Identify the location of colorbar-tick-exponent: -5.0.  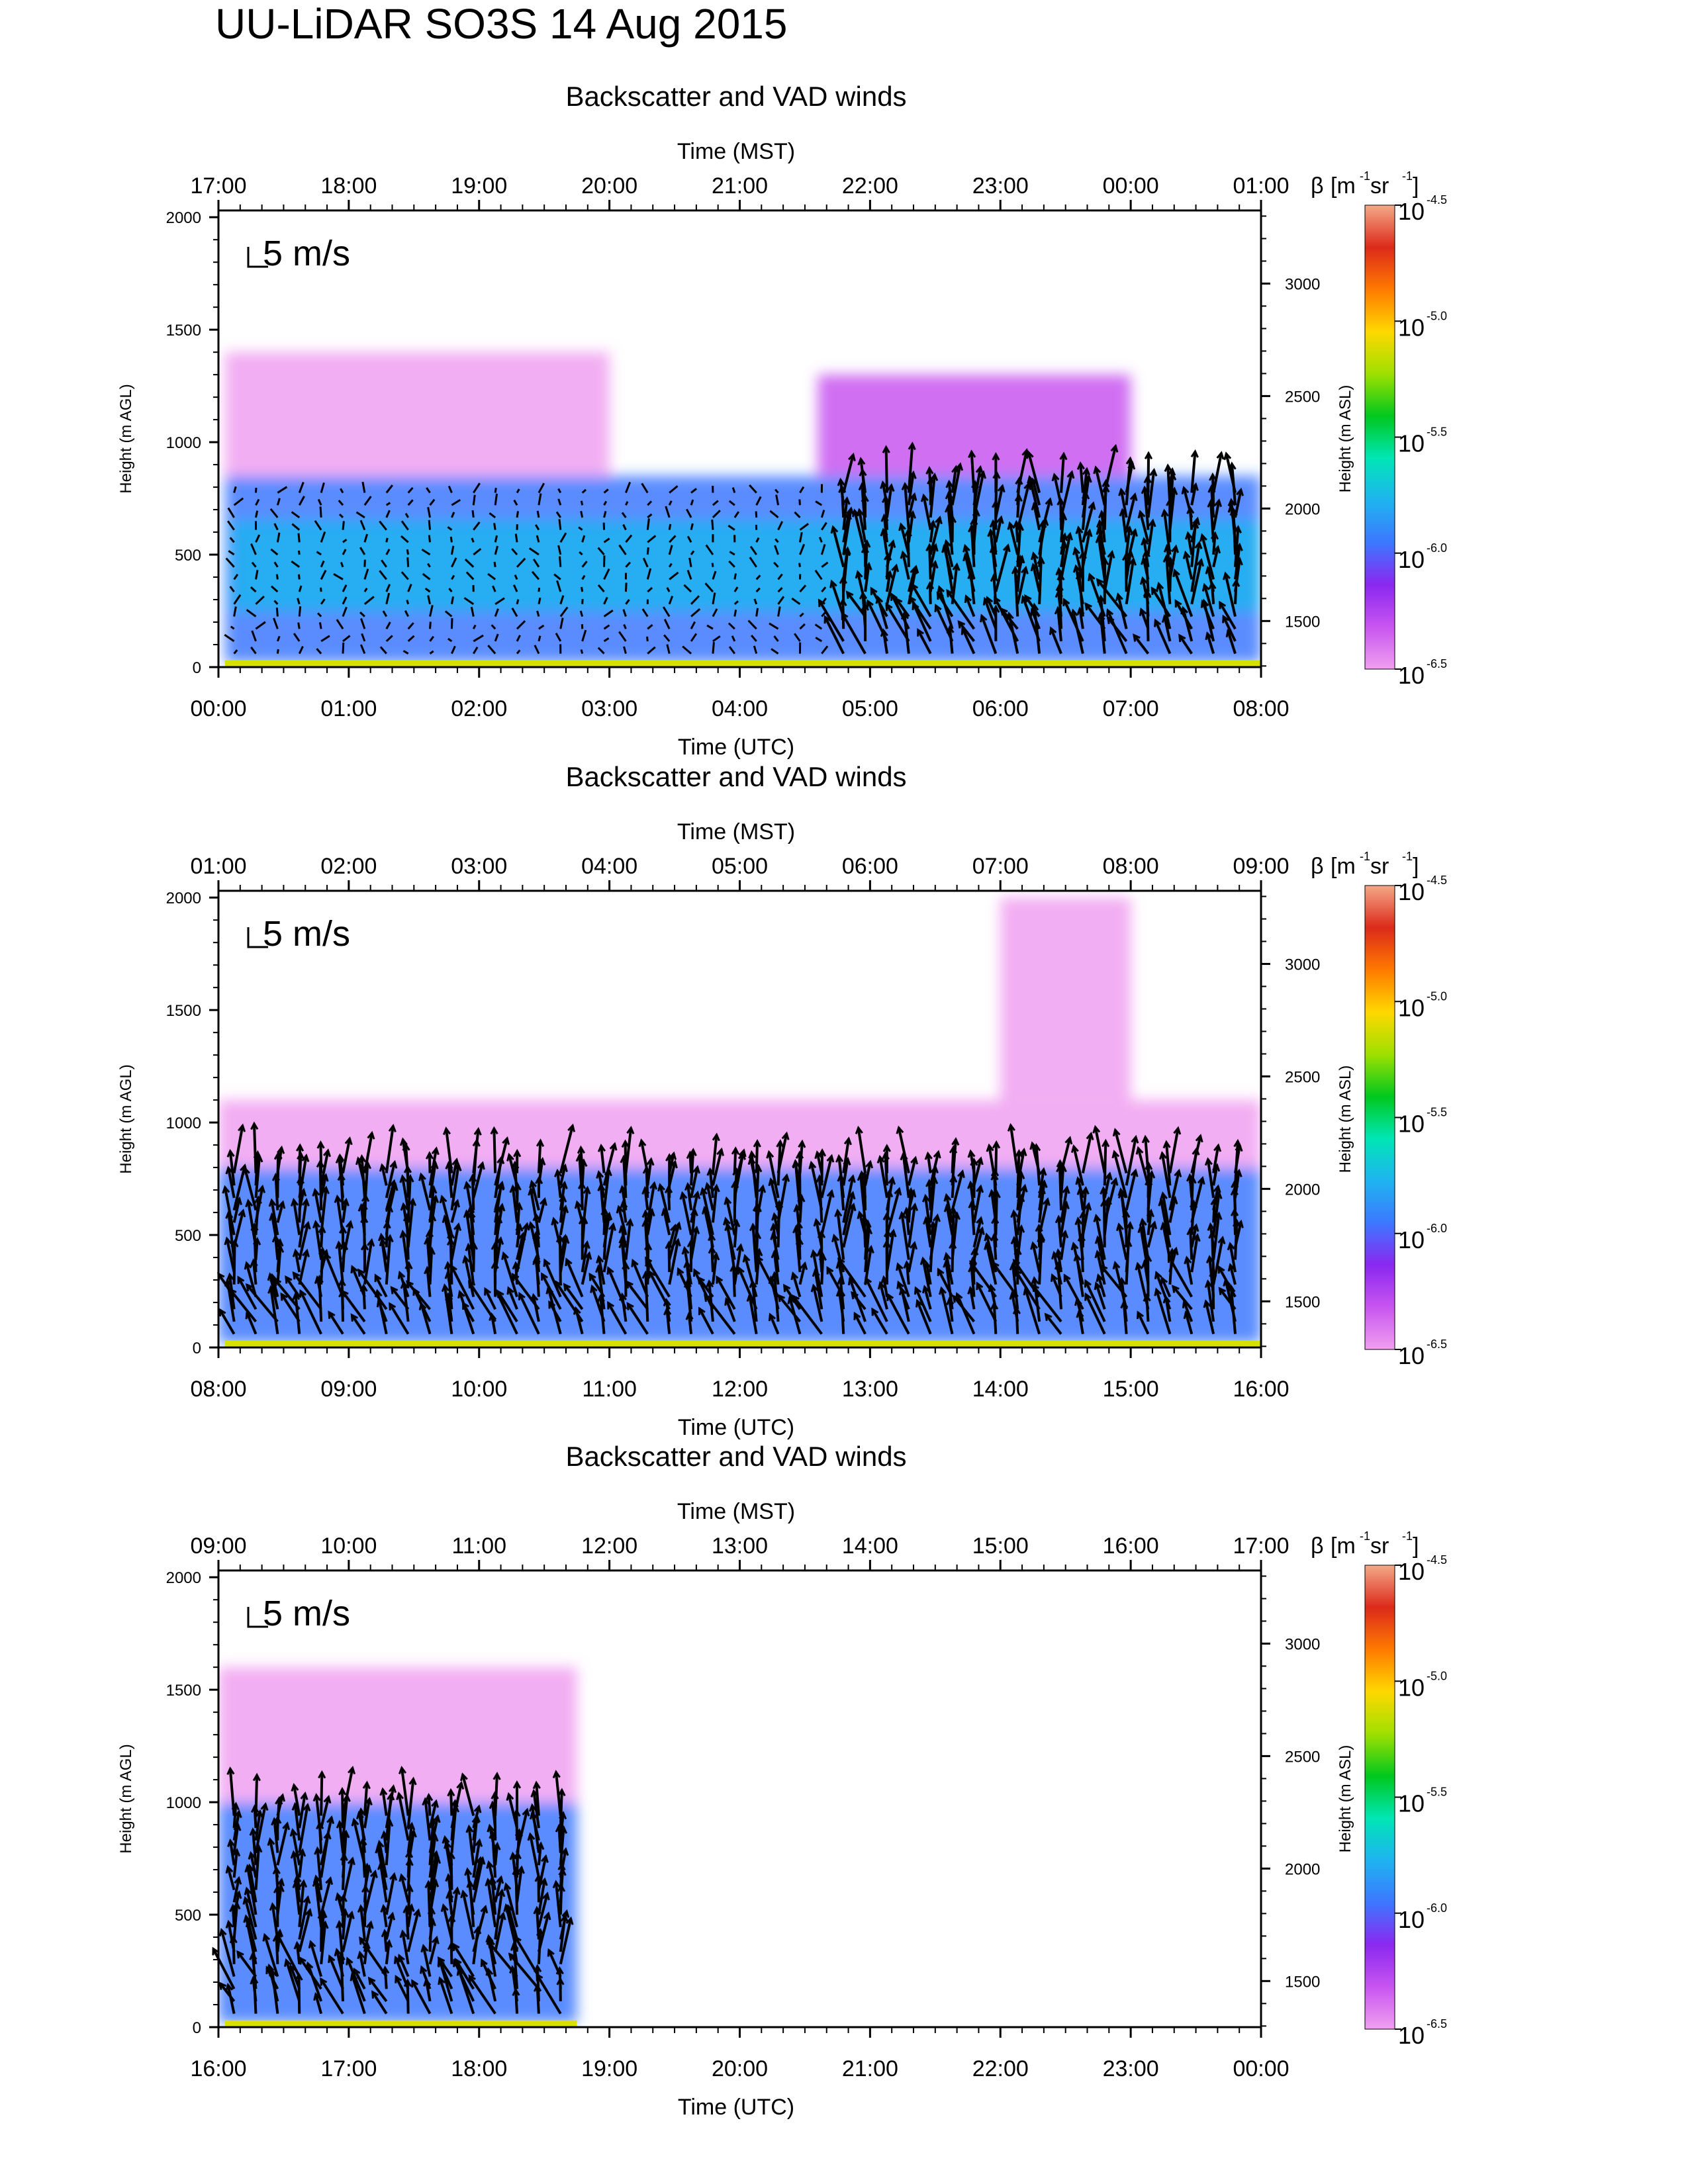
(1437, 996).